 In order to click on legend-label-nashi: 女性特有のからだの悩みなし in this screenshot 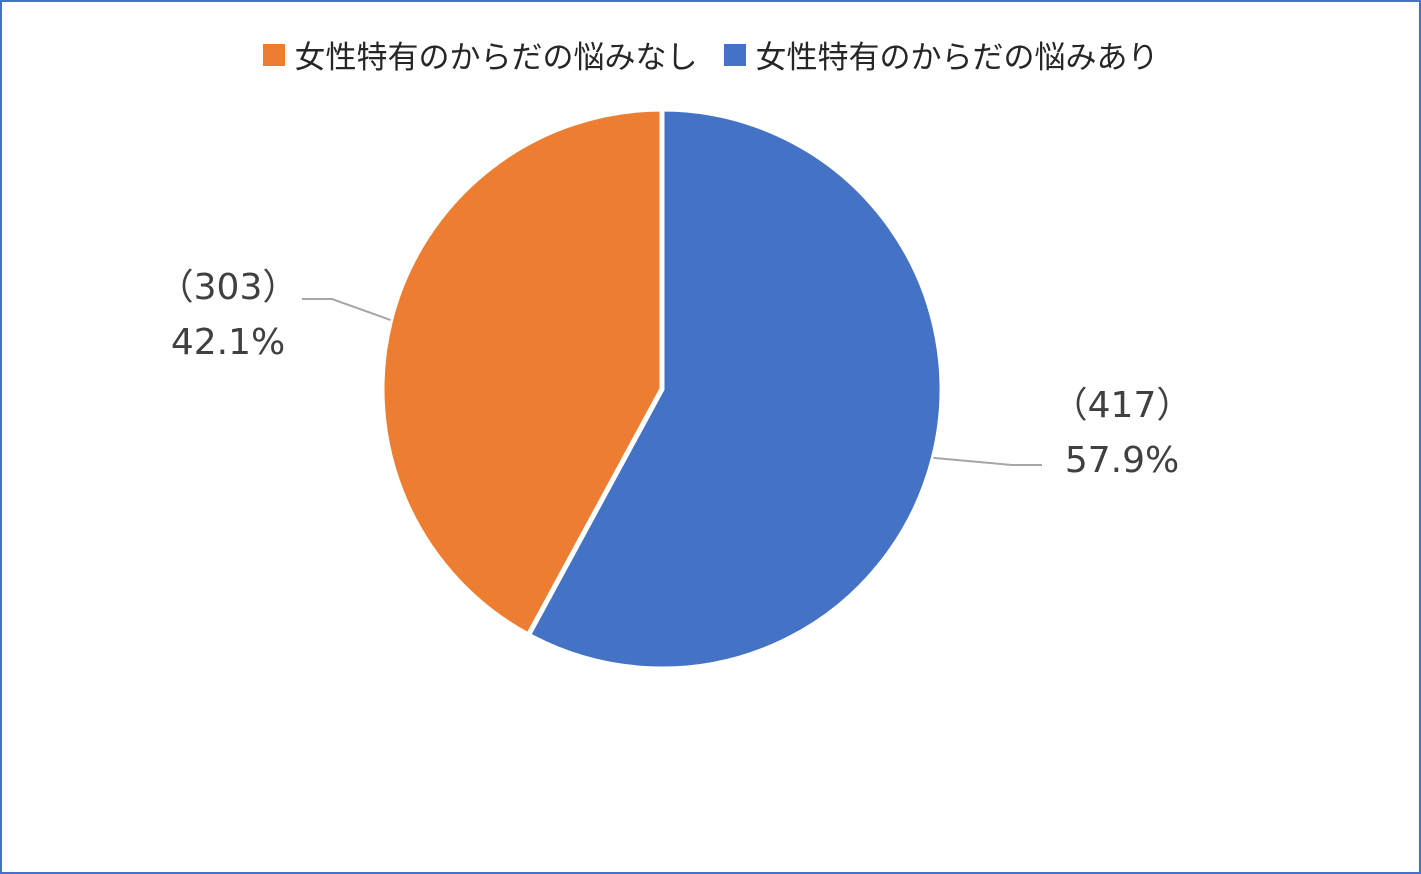, I will do `click(496, 58)`.